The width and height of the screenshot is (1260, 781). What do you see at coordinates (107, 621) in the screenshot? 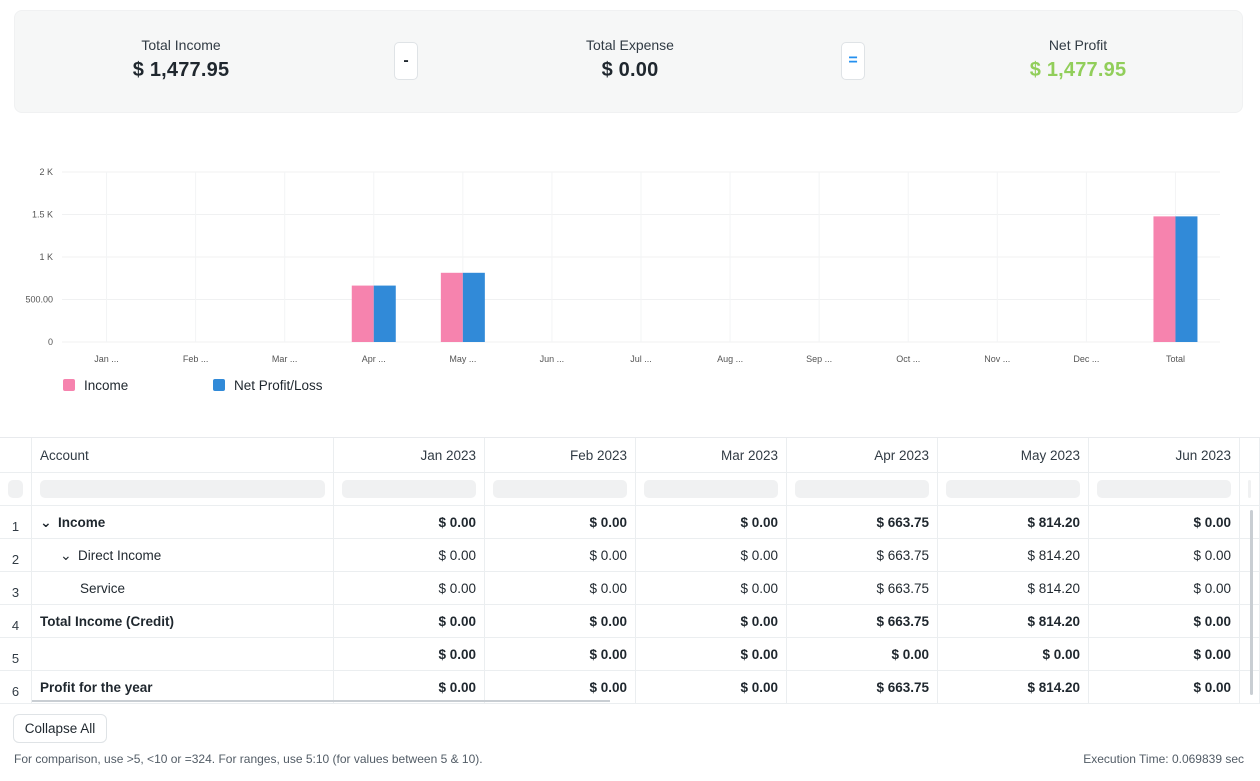
I see `account-name: Total Income (Credit)` at bounding box center [107, 621].